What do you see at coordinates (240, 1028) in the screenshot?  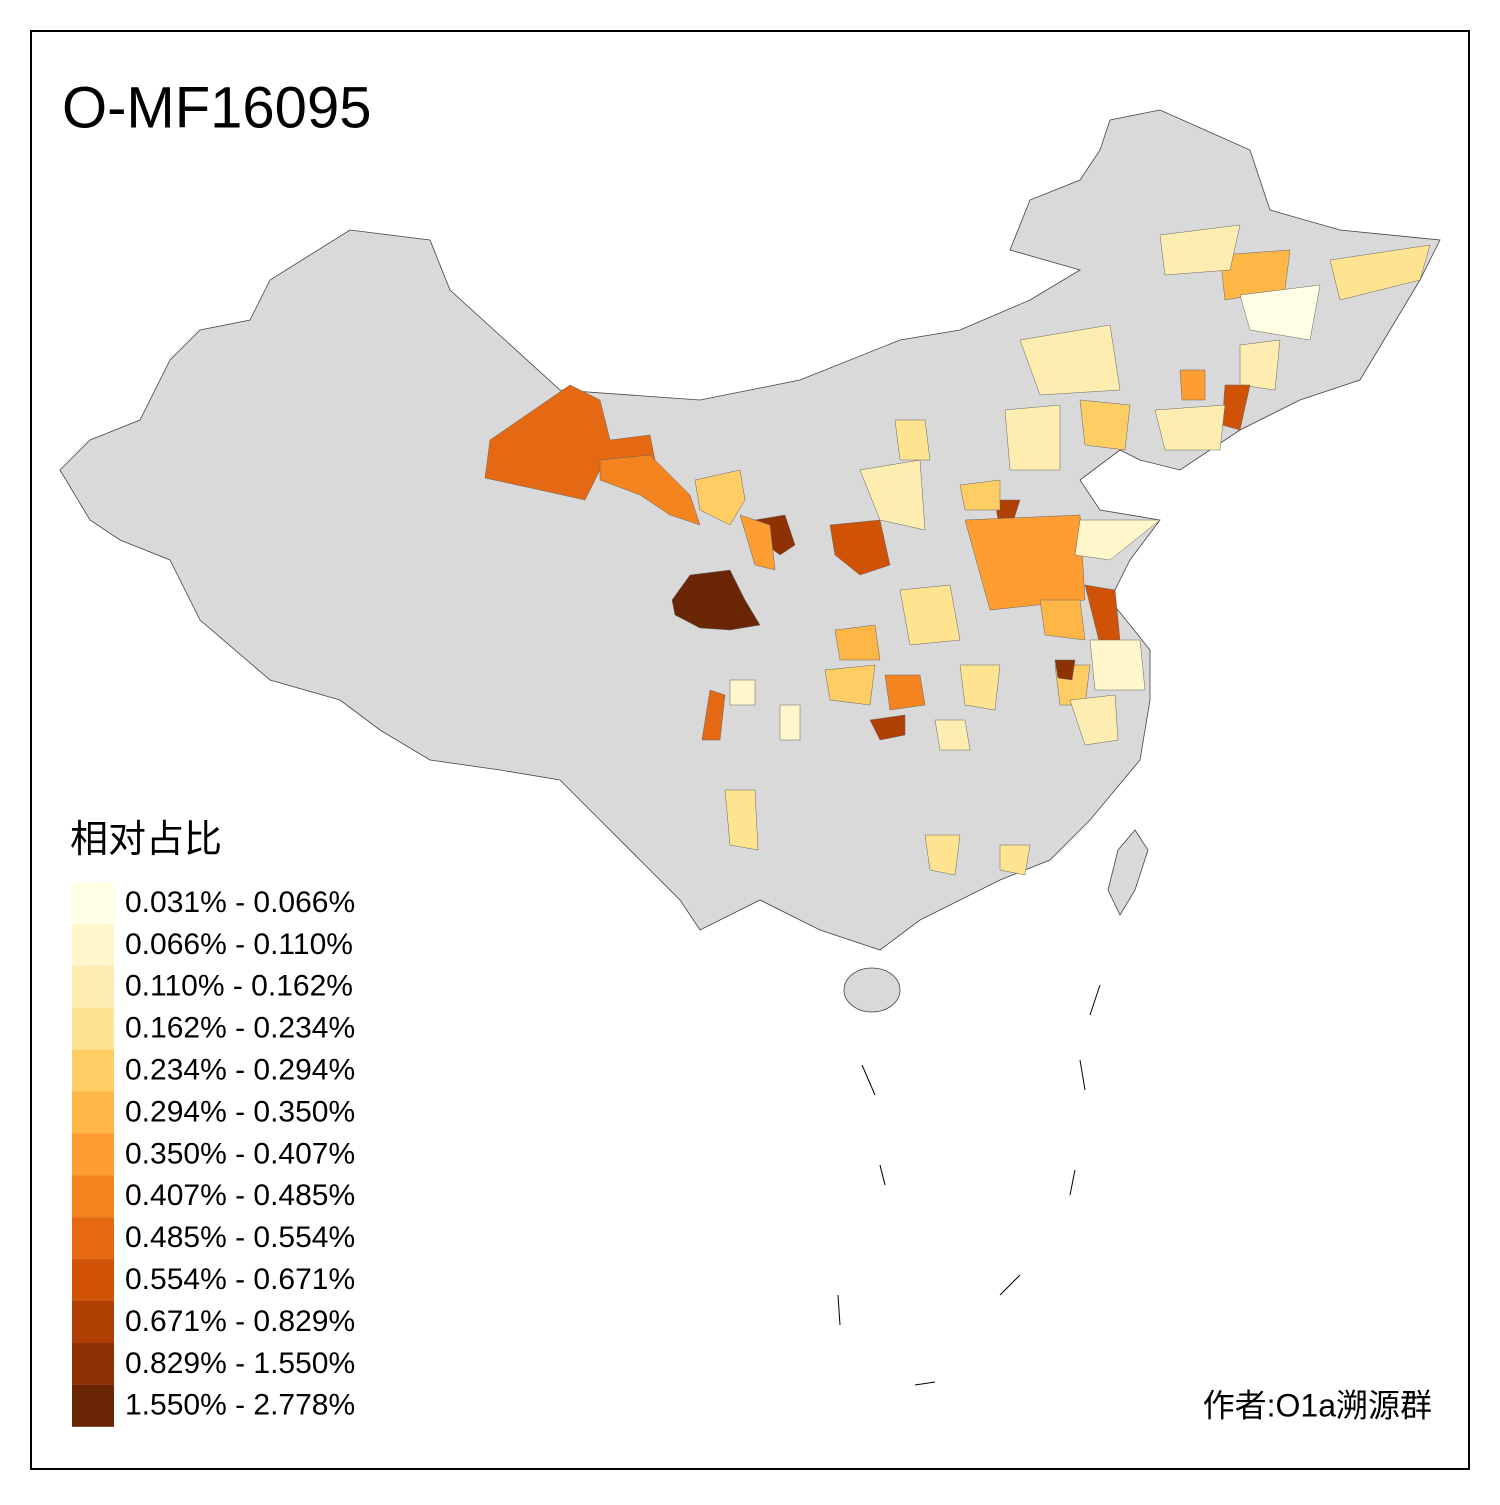 I see `legend-label: 0.162% - 0.234%` at bounding box center [240, 1028].